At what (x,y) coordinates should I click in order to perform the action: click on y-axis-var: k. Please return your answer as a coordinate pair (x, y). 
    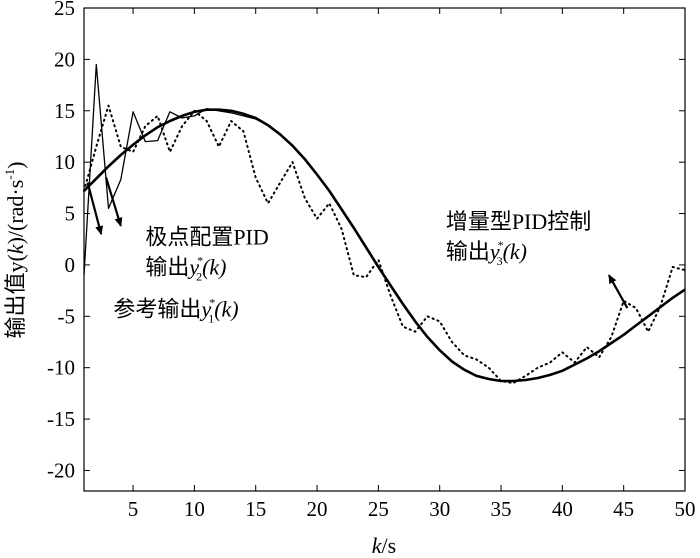
    Looking at the image, I should click on (15, 248).